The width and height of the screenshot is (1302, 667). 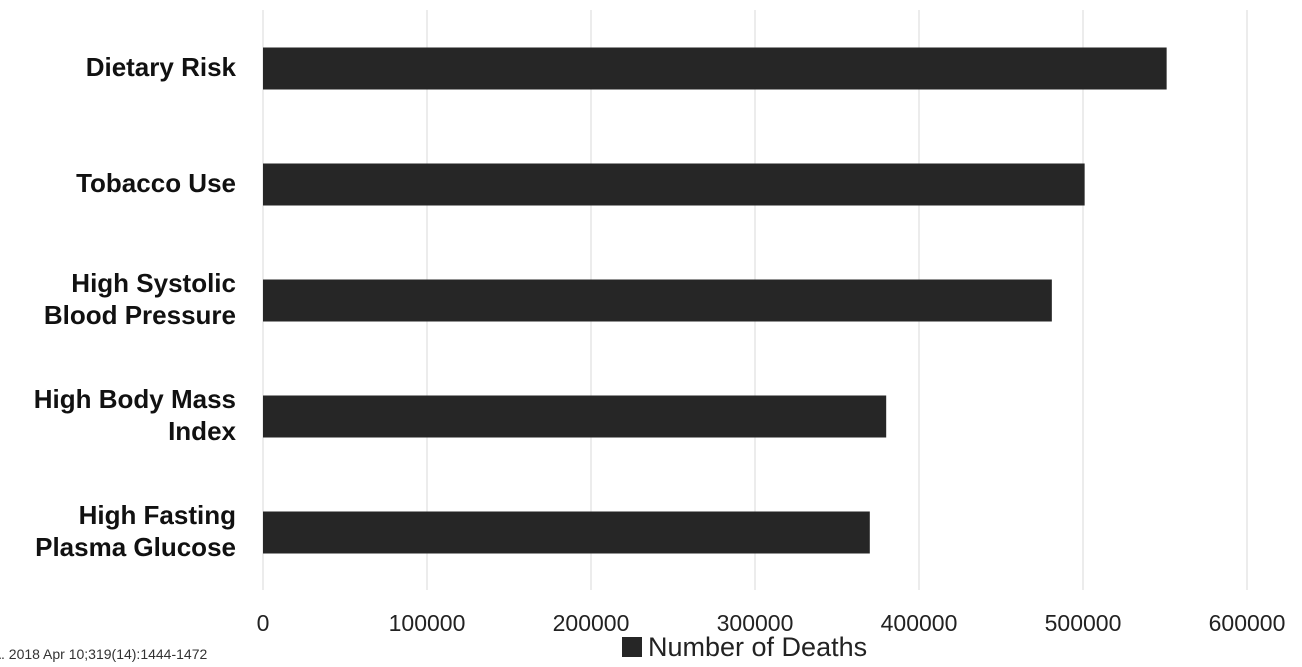 What do you see at coordinates (755, 623) in the screenshot?
I see `x-tick-label: 300000` at bounding box center [755, 623].